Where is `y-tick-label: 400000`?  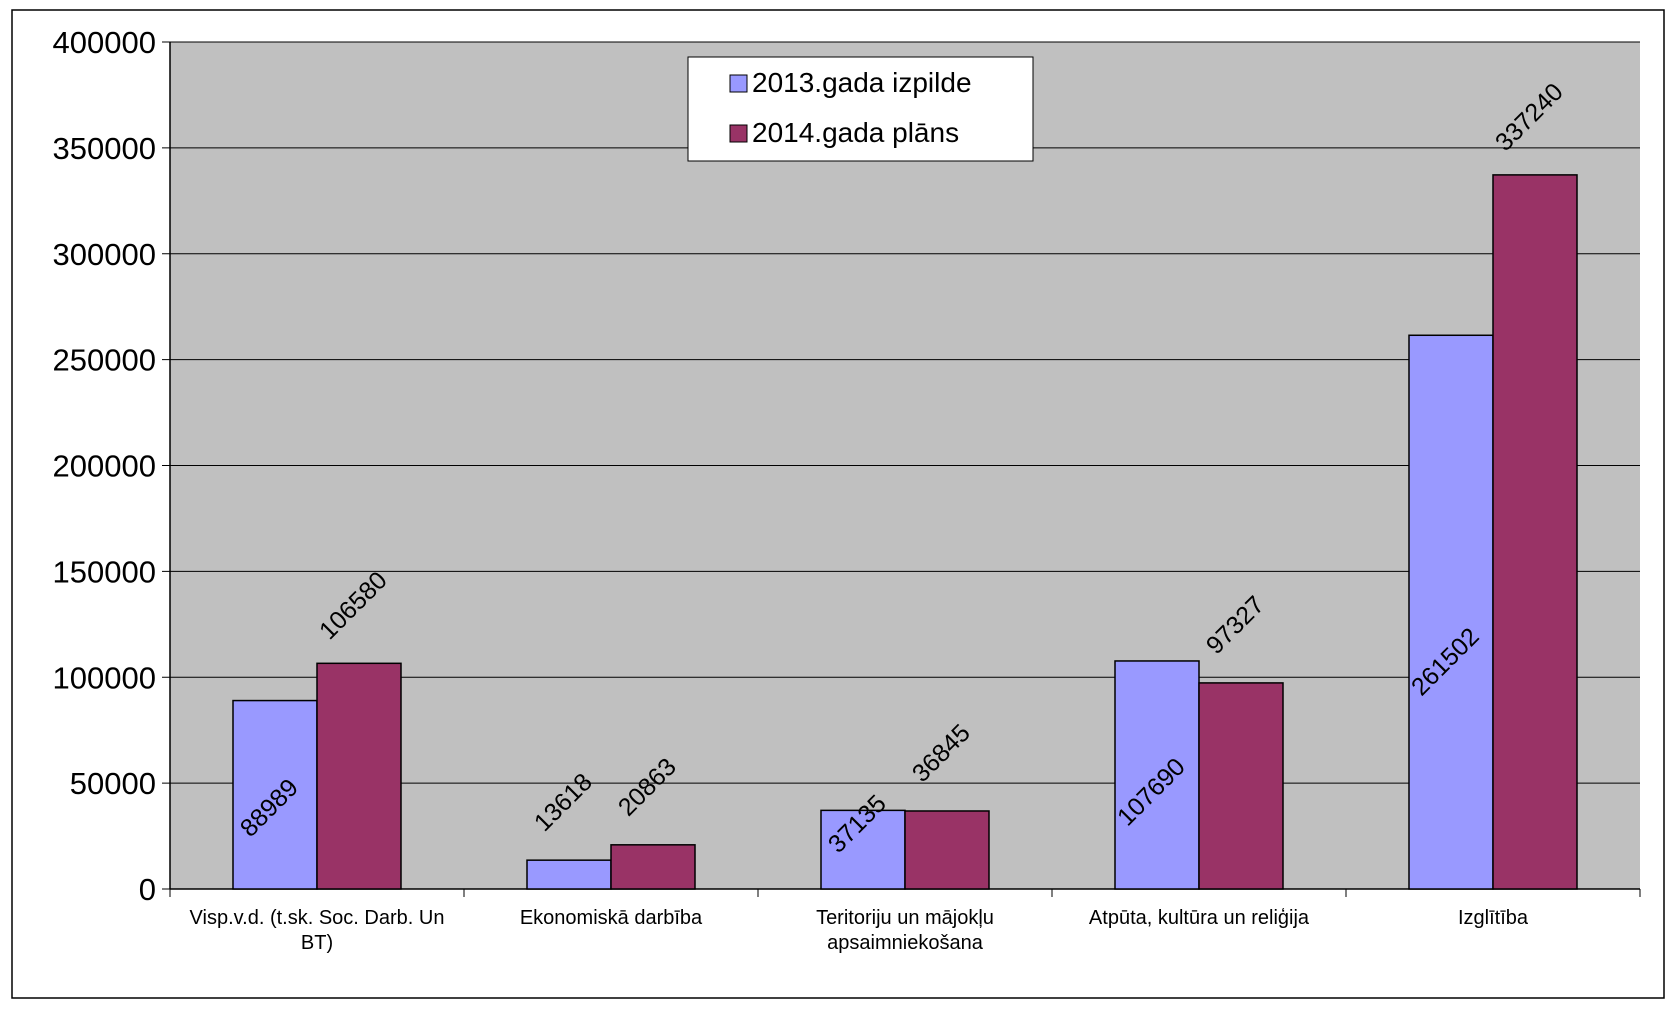 y-tick-label: 400000 is located at coordinates (104, 42).